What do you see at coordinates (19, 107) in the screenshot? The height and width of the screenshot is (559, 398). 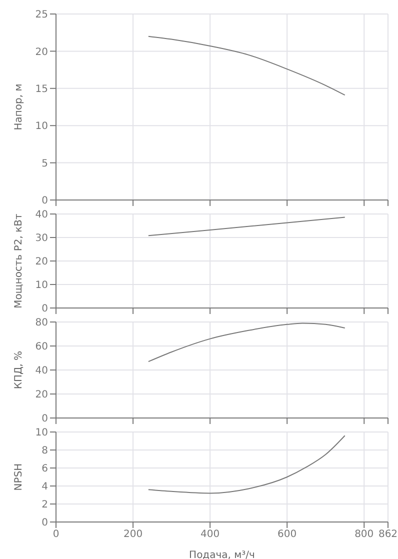 I see `y-axis-title: Напор, м` at bounding box center [19, 107].